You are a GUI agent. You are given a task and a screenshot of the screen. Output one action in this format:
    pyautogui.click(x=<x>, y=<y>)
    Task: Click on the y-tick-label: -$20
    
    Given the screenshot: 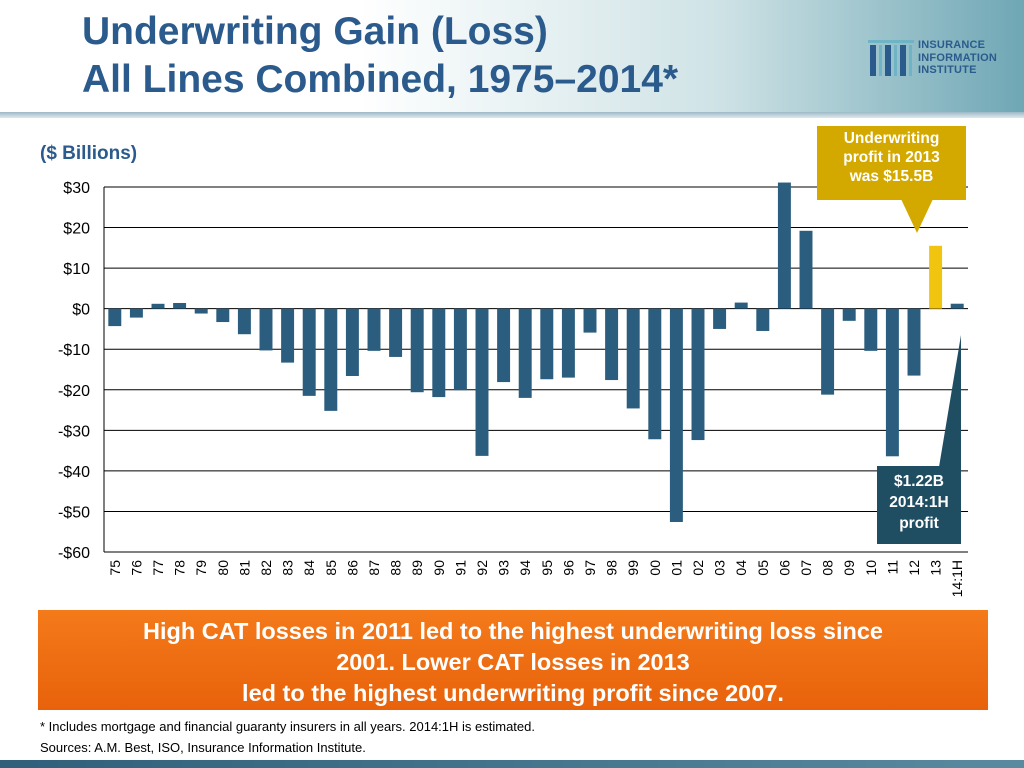 What is the action you would take?
    pyautogui.click(x=74, y=391)
    